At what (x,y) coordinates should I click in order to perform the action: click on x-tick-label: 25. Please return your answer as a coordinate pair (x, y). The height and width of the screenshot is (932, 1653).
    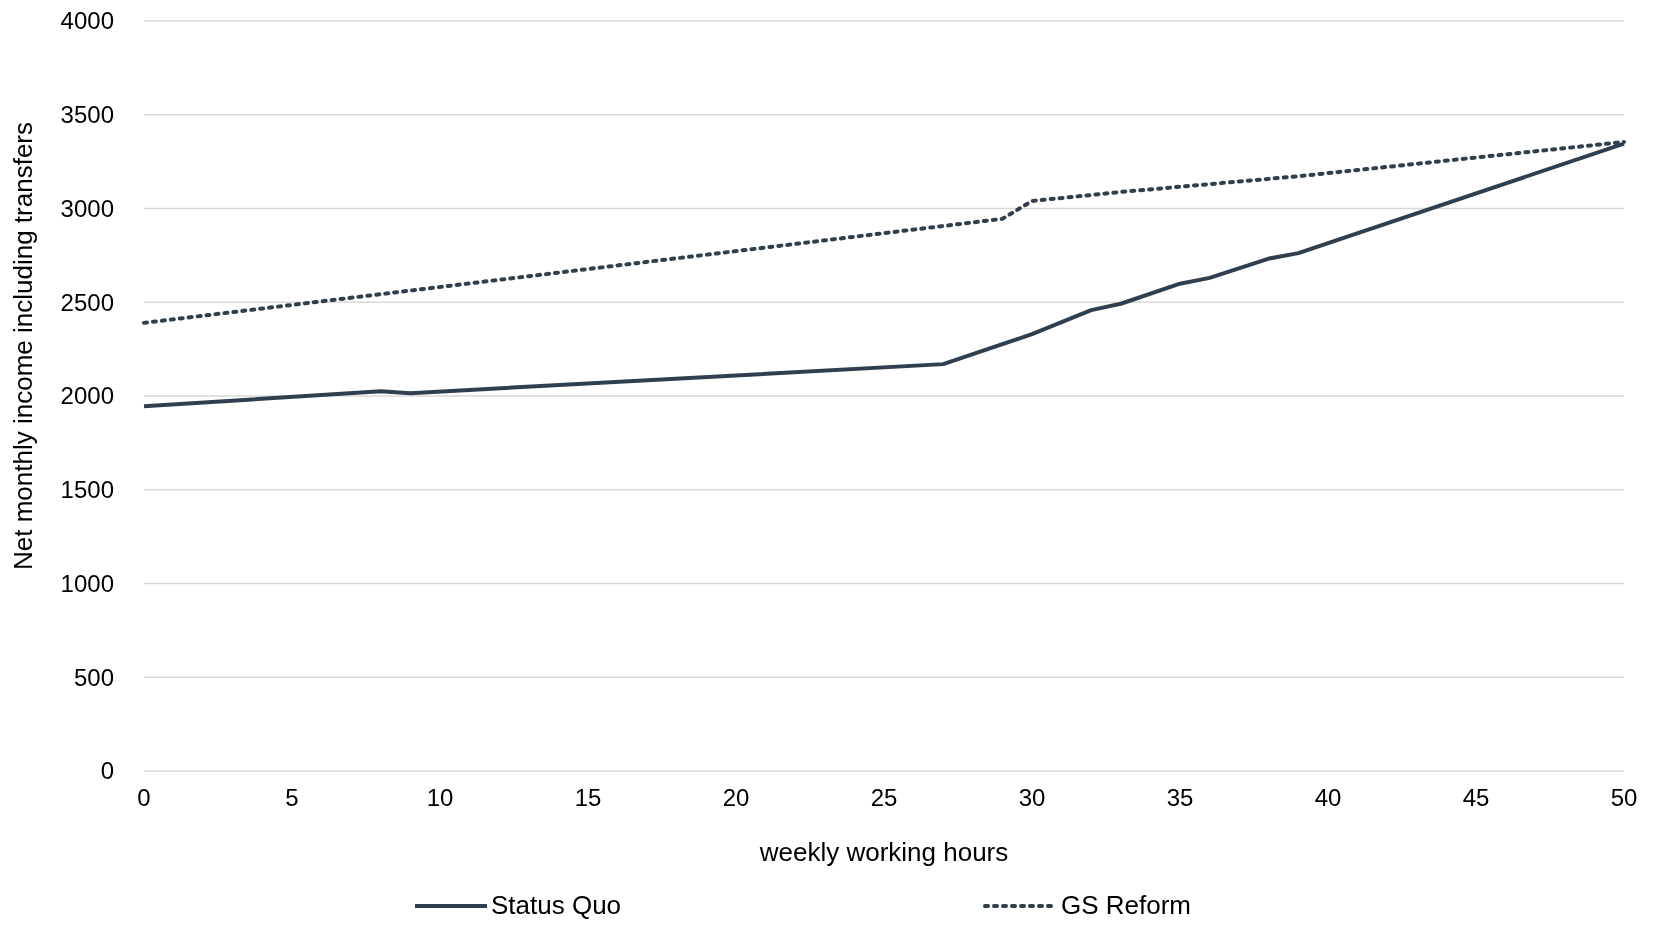
    Looking at the image, I should click on (884, 797).